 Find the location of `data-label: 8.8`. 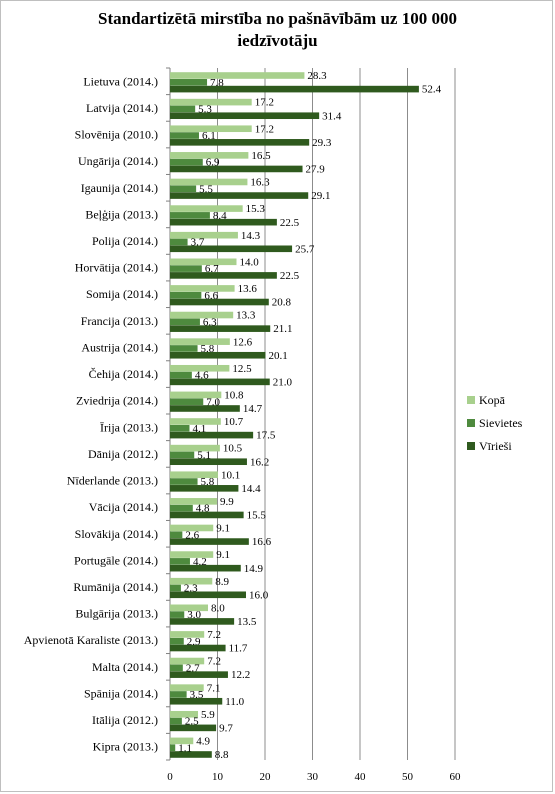

data-label: 8.8 is located at coordinates (222, 755).